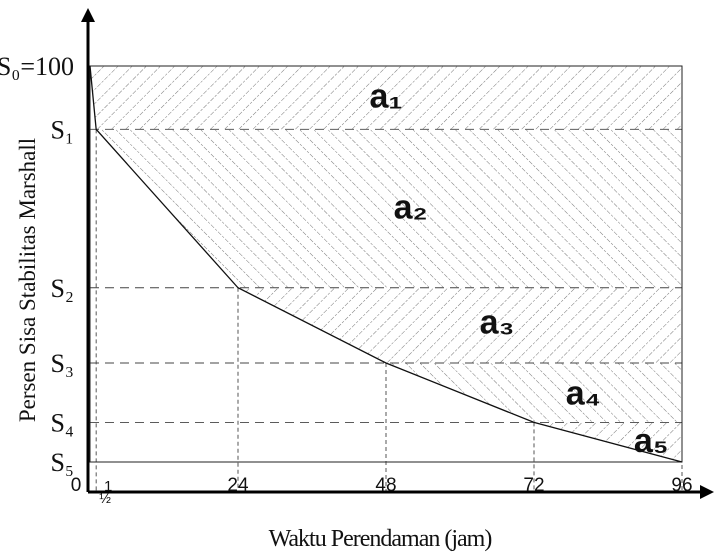  Describe the element at coordinates (62, 422) in the screenshot. I see `y-tick-label: S₄` at that location.